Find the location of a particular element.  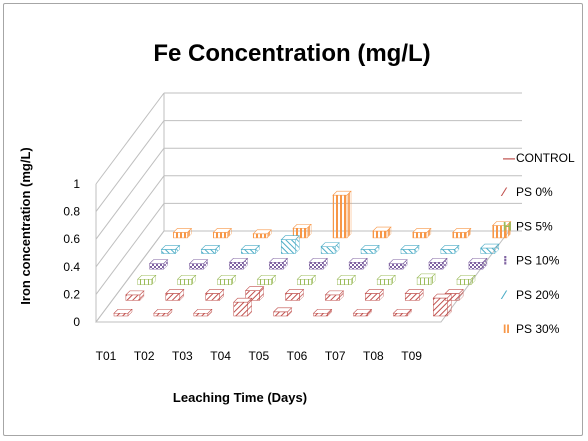

y-tick-label: 0.2 is located at coordinates (71, 294).